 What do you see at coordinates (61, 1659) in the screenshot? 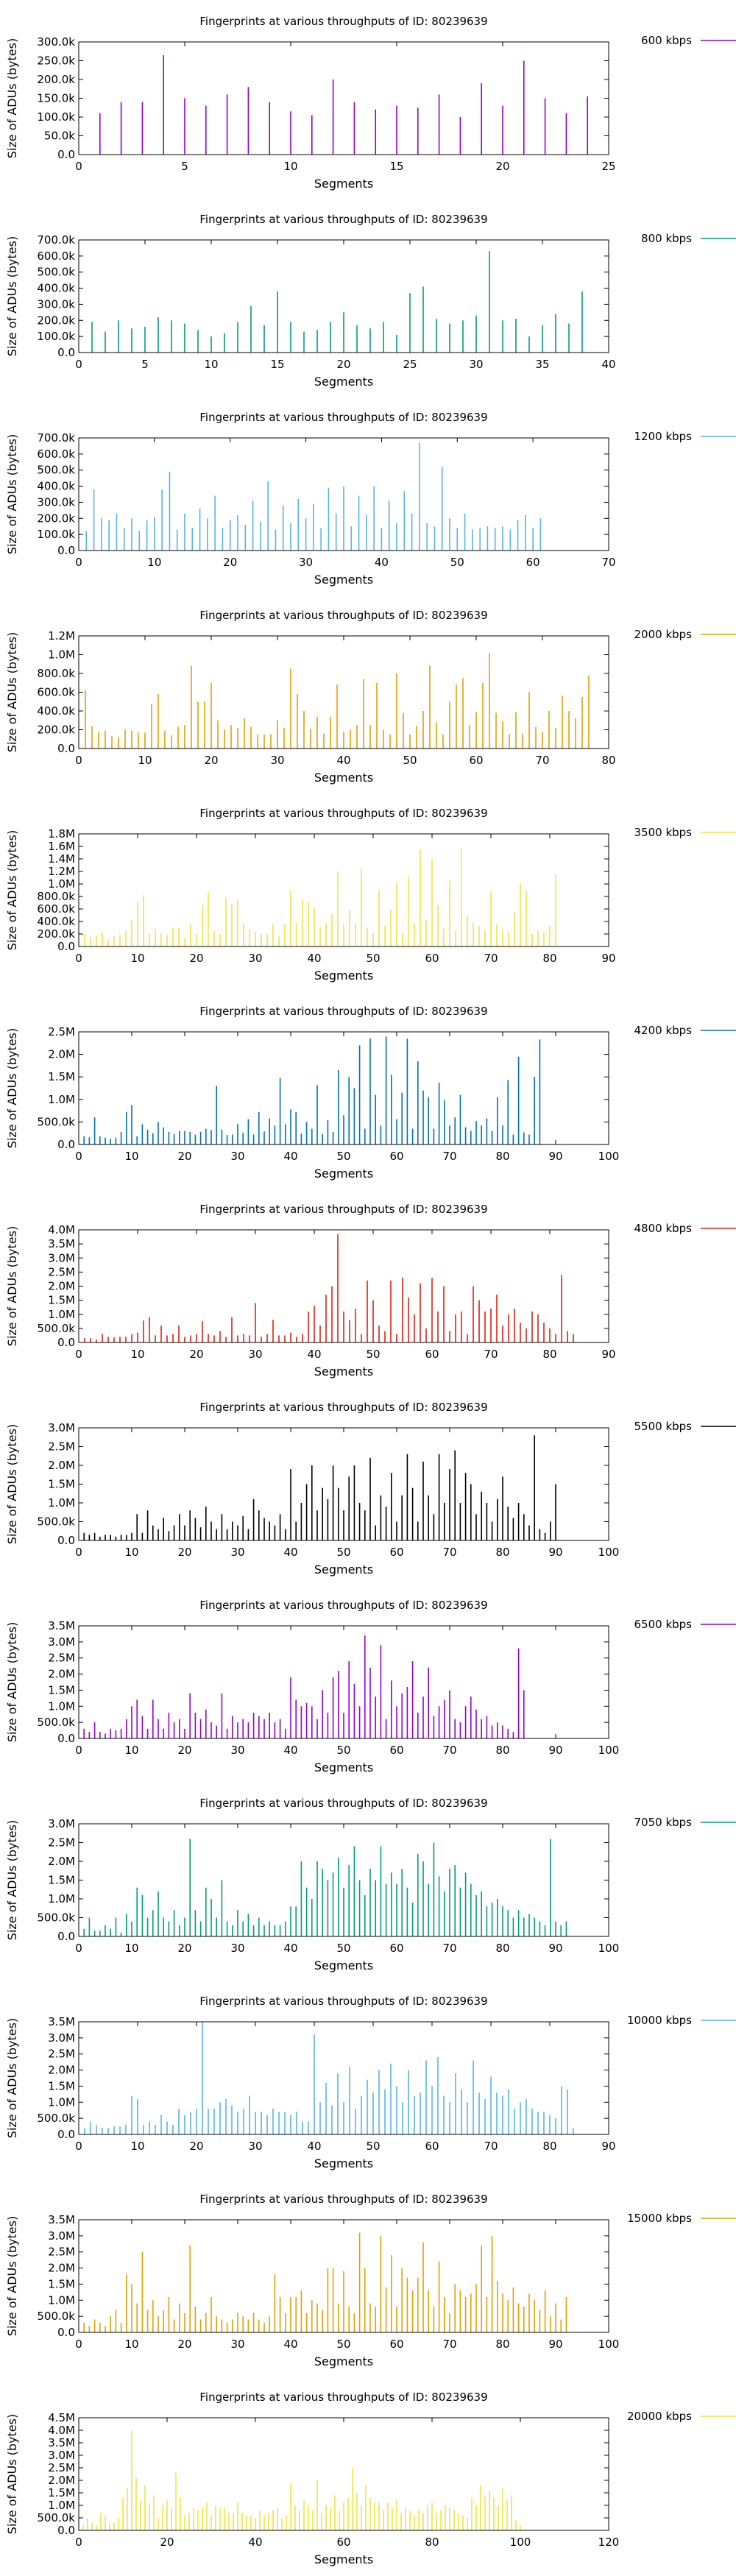
I see `y-tick-label: 2.5M` at bounding box center [61, 1659].